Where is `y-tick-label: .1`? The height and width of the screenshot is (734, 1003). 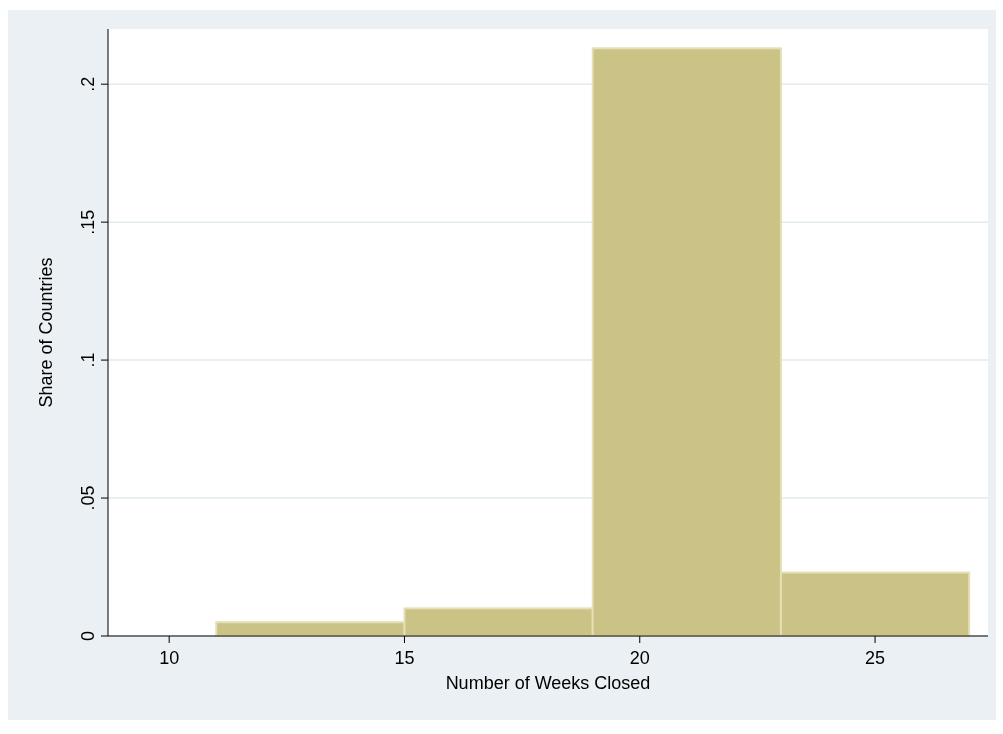
y-tick-label: .1 is located at coordinates (88, 360).